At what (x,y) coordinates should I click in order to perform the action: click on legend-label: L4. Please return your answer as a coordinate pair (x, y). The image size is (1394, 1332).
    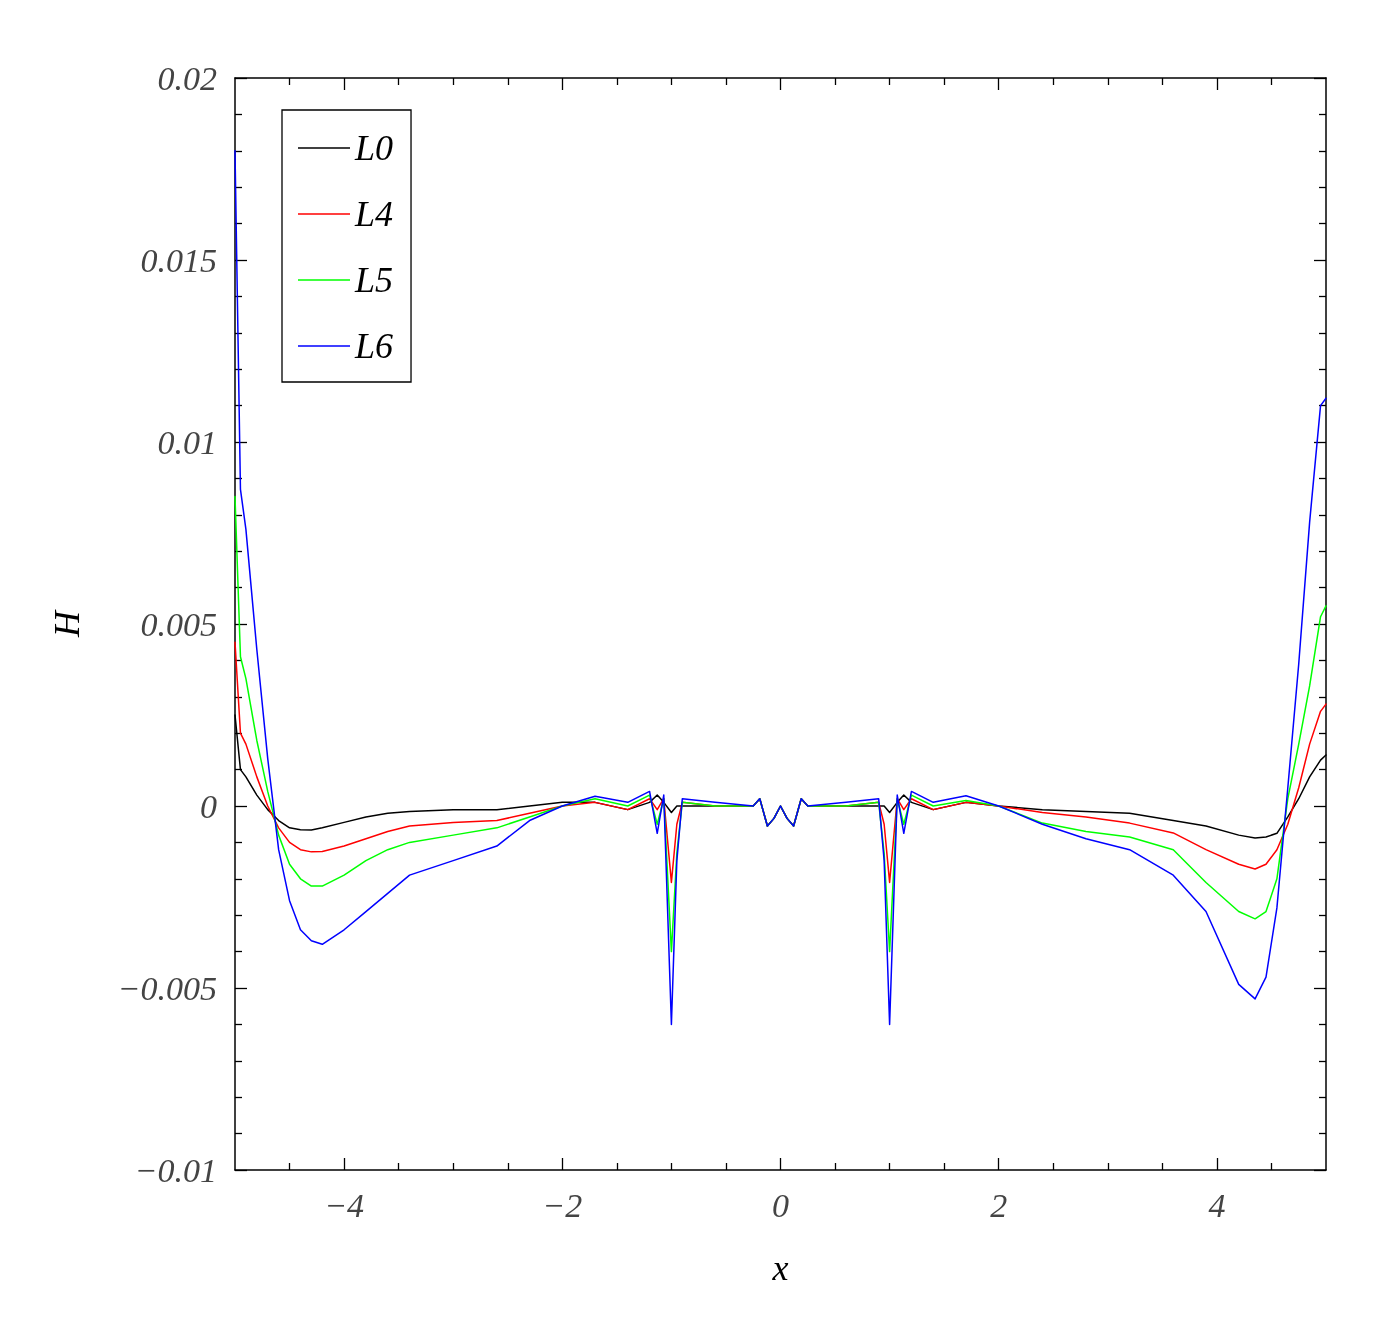
    Looking at the image, I should click on (374, 214).